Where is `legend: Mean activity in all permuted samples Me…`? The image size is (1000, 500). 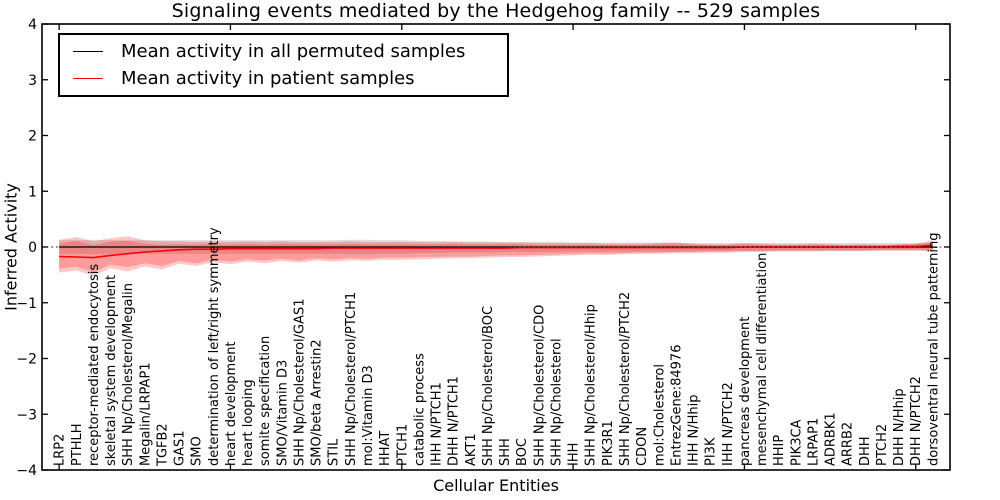 legend: Mean activity in all permuted samples Me… is located at coordinates (283, 65).